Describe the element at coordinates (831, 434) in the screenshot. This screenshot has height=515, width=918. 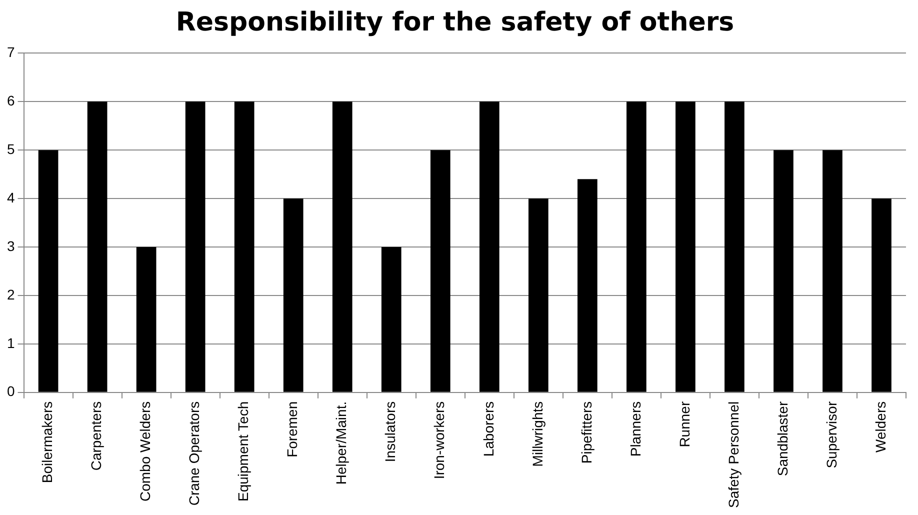
I see `x-tick-label: Supervisor` at that location.